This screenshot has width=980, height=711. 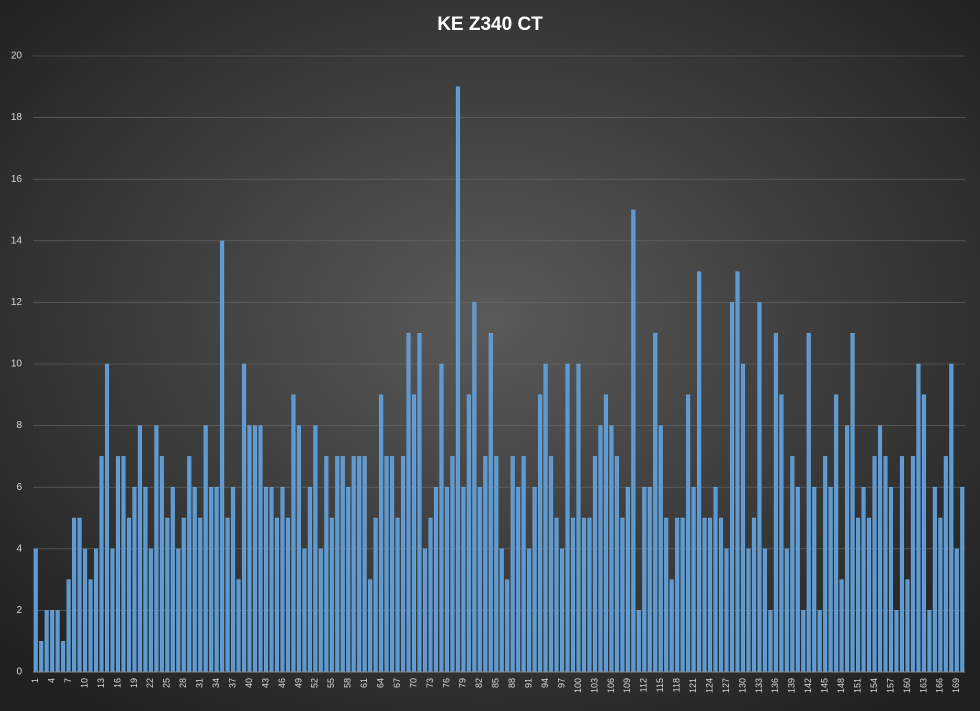 I want to click on x-tick-label: 148, so click(x=841, y=685).